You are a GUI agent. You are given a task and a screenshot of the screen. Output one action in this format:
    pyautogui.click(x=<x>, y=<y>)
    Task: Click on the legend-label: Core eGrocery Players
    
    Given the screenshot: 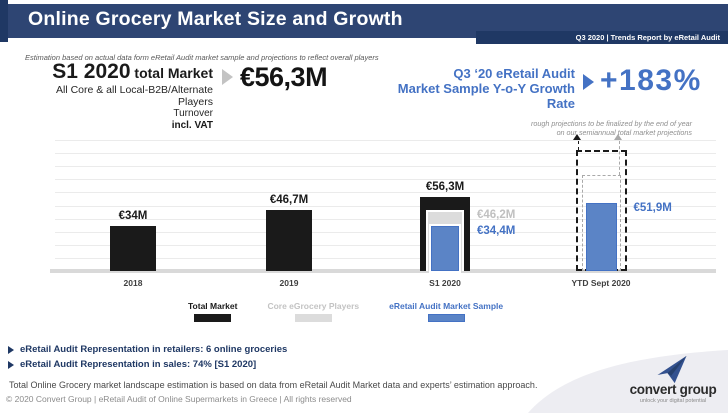 What is the action you would take?
    pyautogui.click(x=313, y=306)
    